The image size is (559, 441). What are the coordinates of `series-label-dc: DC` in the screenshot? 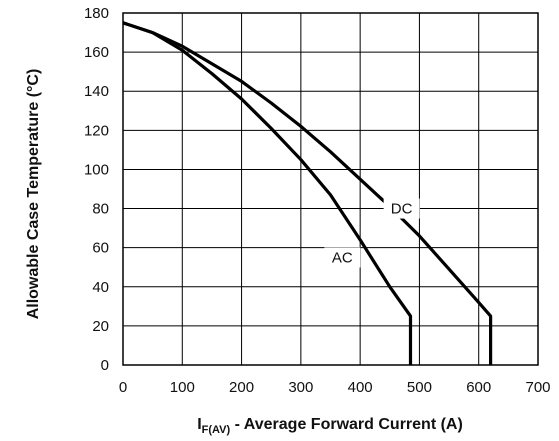 It's located at (402, 209).